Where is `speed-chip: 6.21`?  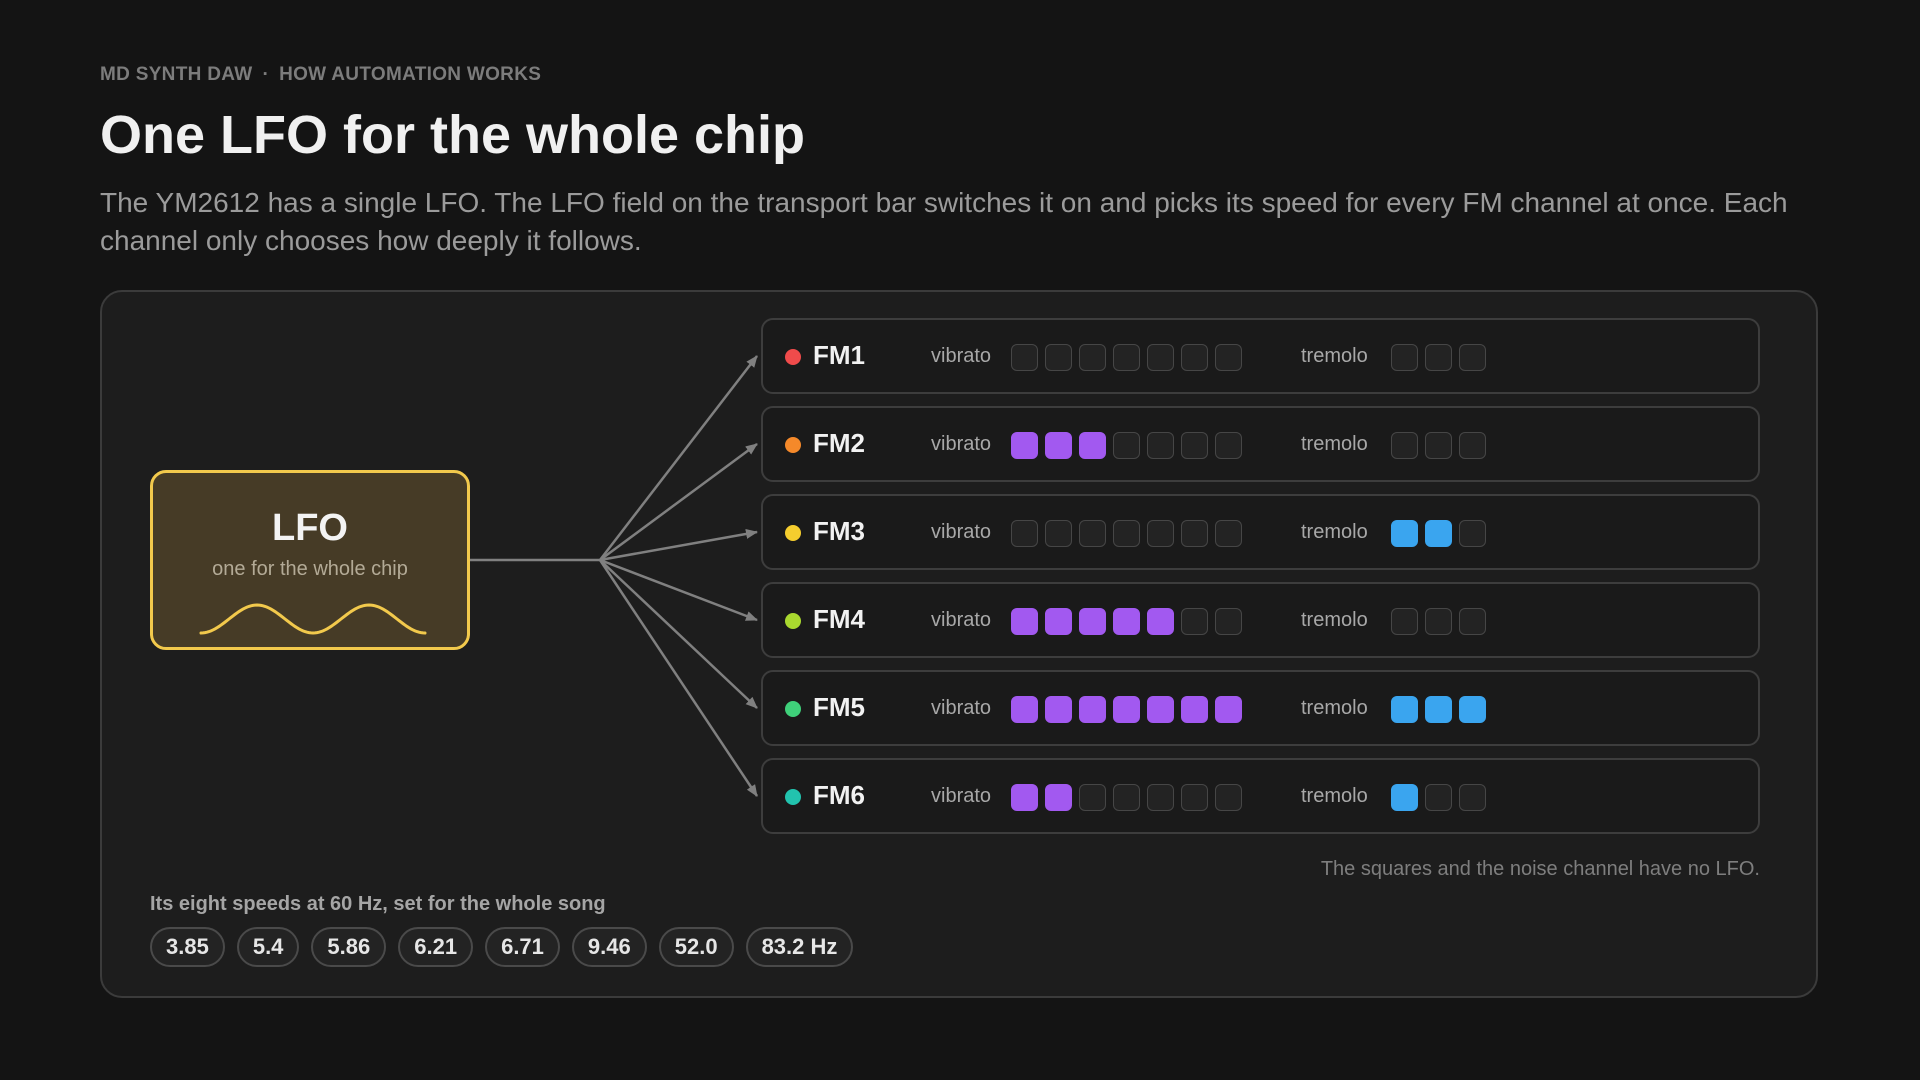 speed-chip: 6.21 is located at coordinates (436, 947).